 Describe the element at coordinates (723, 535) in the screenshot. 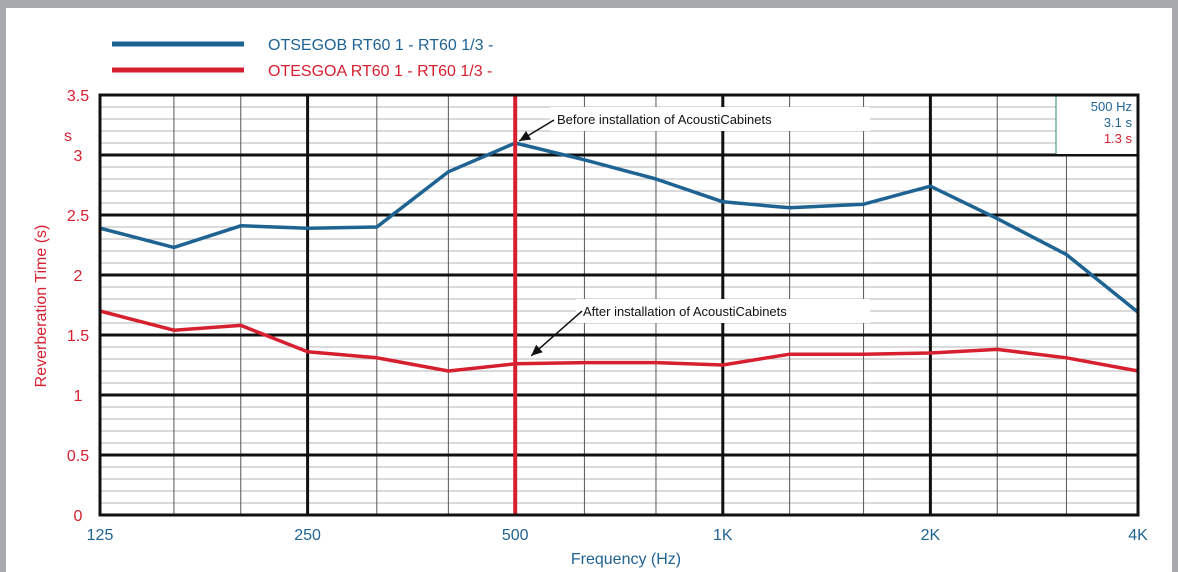

I see `x-tick-label: 1K` at that location.